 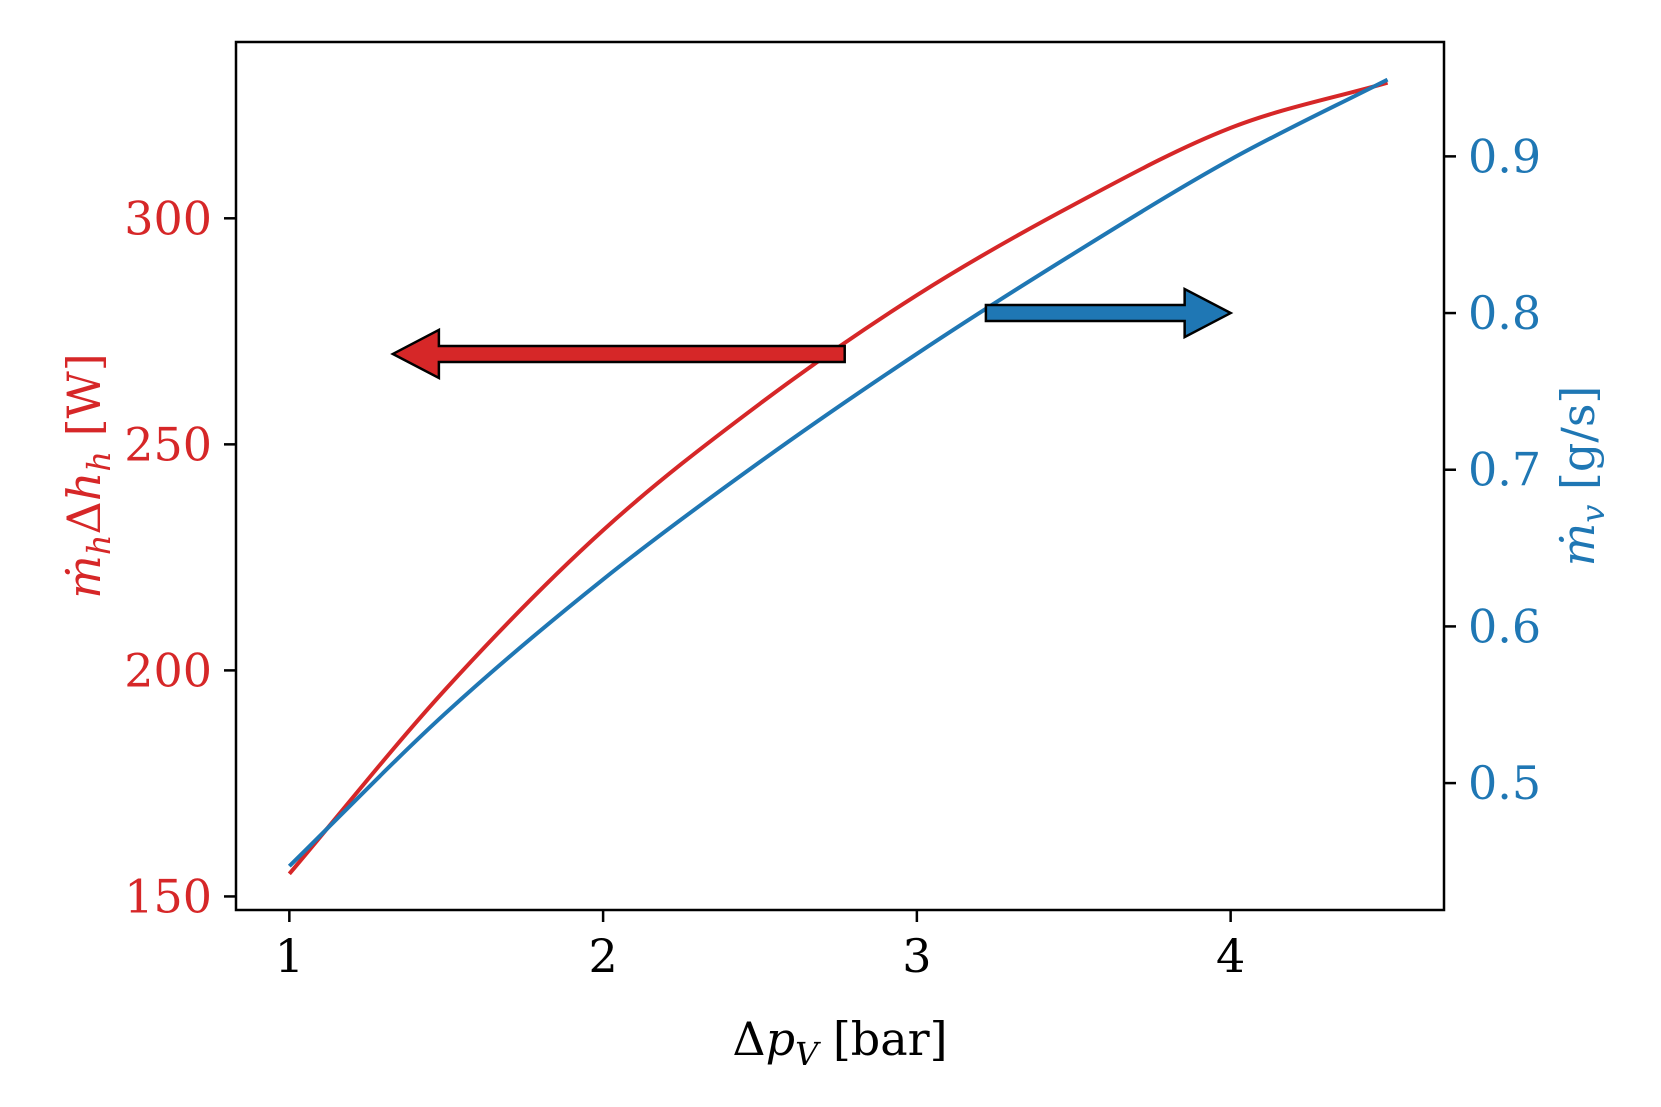 What do you see at coordinates (1109, 313) in the screenshot?
I see `axis-indicator-arrow-right` at bounding box center [1109, 313].